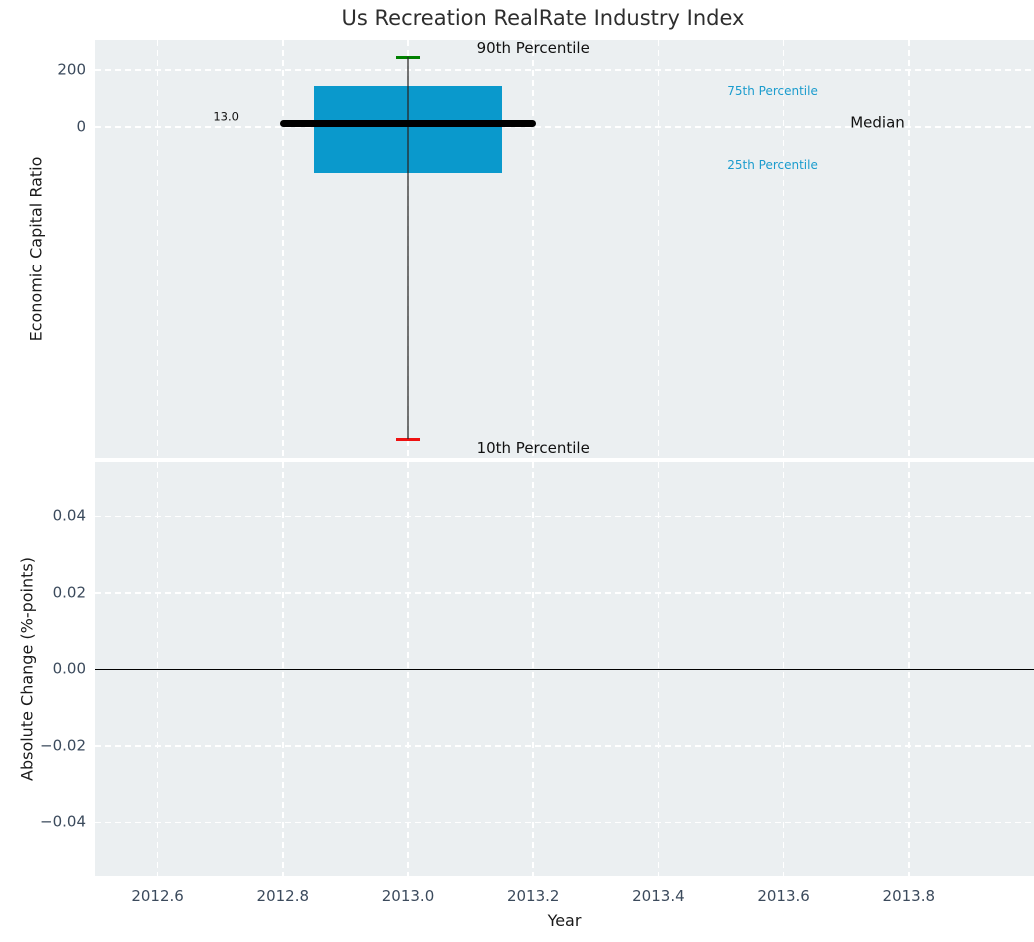 The height and width of the screenshot is (942, 1034). I want to click on annotation-75th-percentile: 75th Percentile, so click(772, 91).